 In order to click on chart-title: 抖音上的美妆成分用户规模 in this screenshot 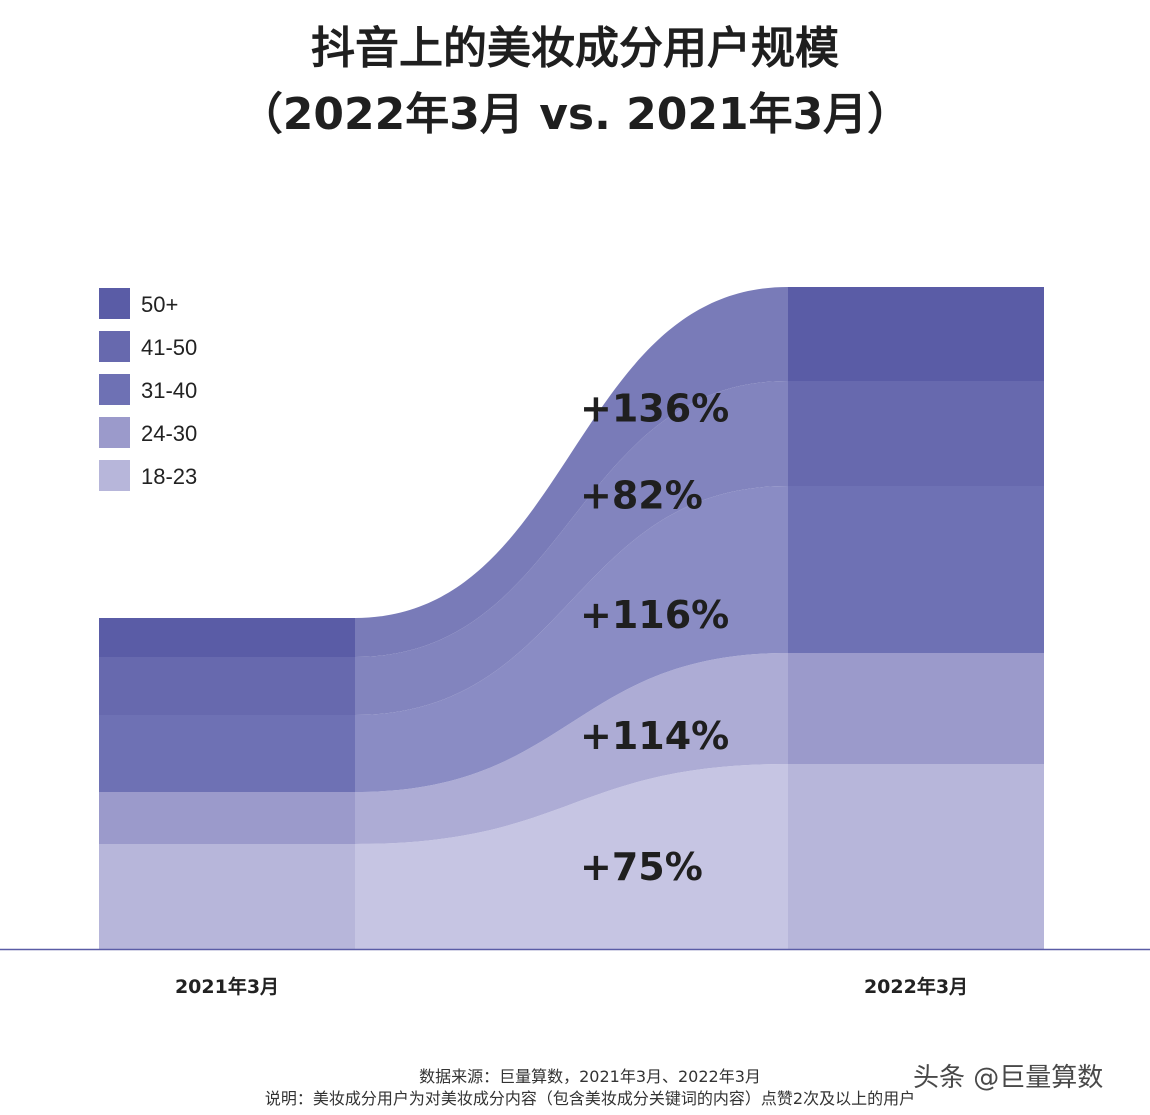, I will do `click(575, 48)`.